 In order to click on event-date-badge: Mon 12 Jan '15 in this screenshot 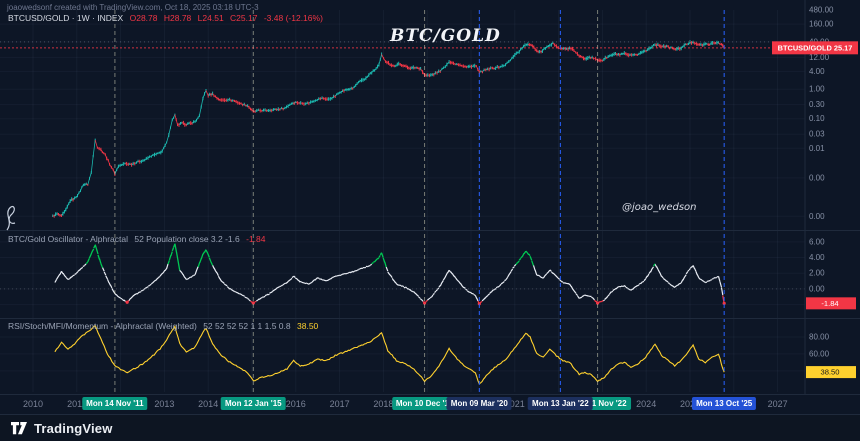, I will do `click(253, 403)`.